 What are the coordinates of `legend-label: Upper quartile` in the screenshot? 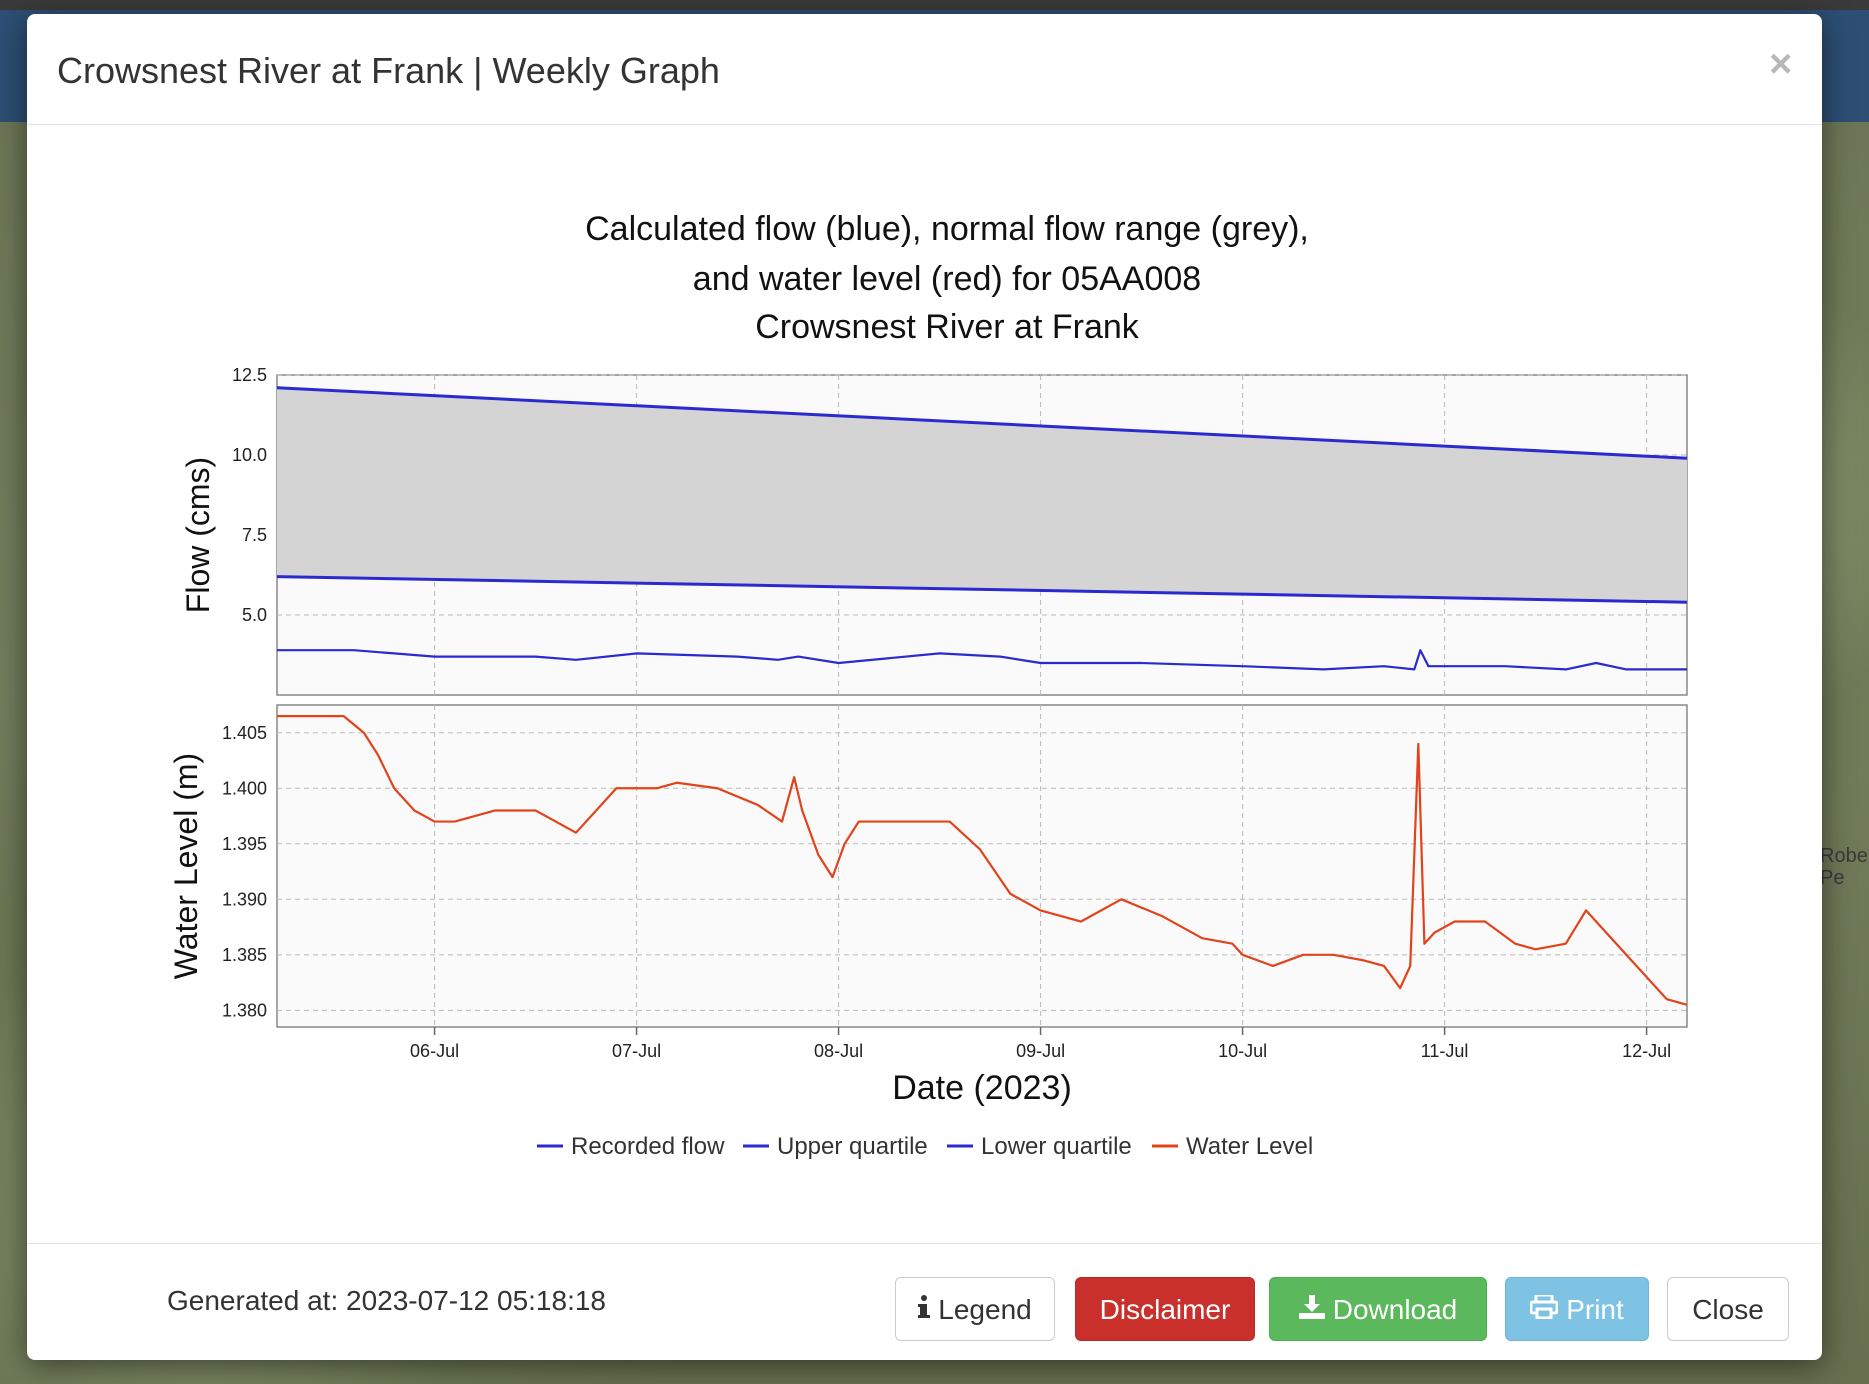 It's located at (852, 1146).